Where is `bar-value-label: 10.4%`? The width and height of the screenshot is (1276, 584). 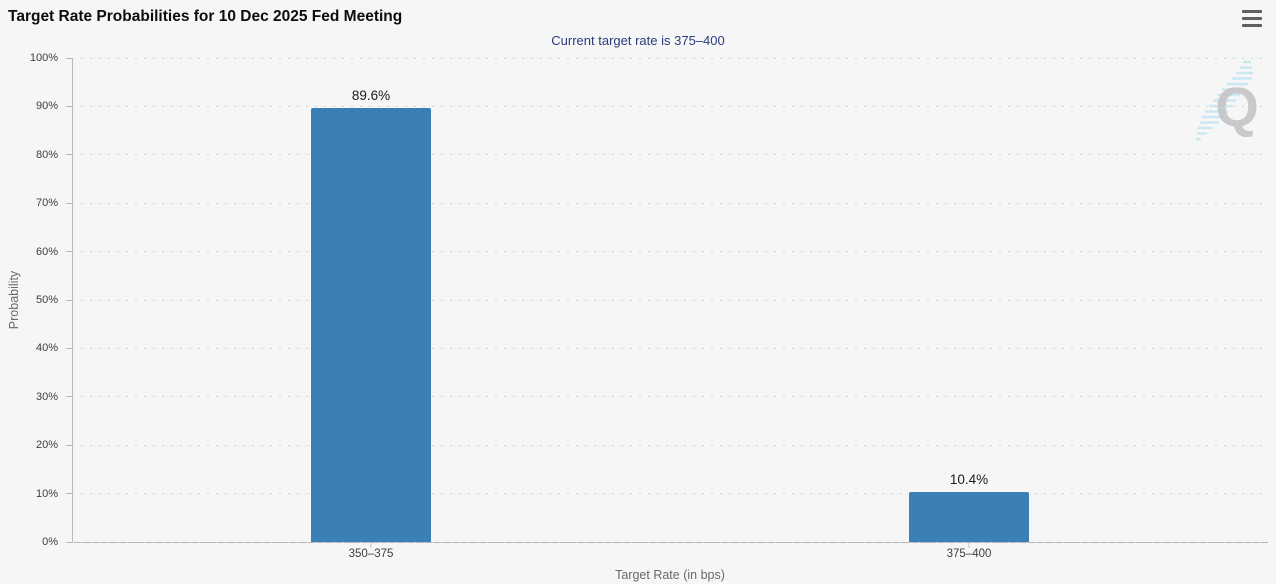 bar-value-label: 10.4% is located at coordinates (969, 479).